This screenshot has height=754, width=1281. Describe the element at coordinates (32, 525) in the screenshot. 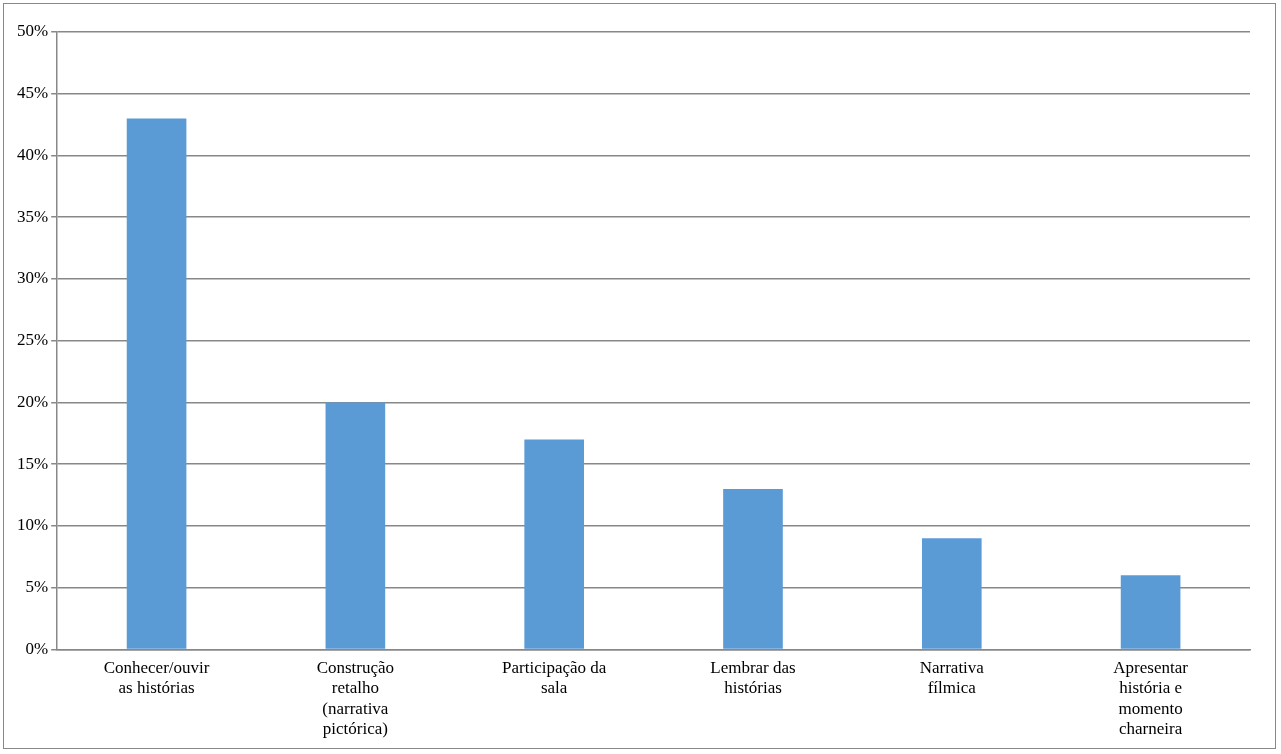

I see `y-tick-label: 10%` at that location.